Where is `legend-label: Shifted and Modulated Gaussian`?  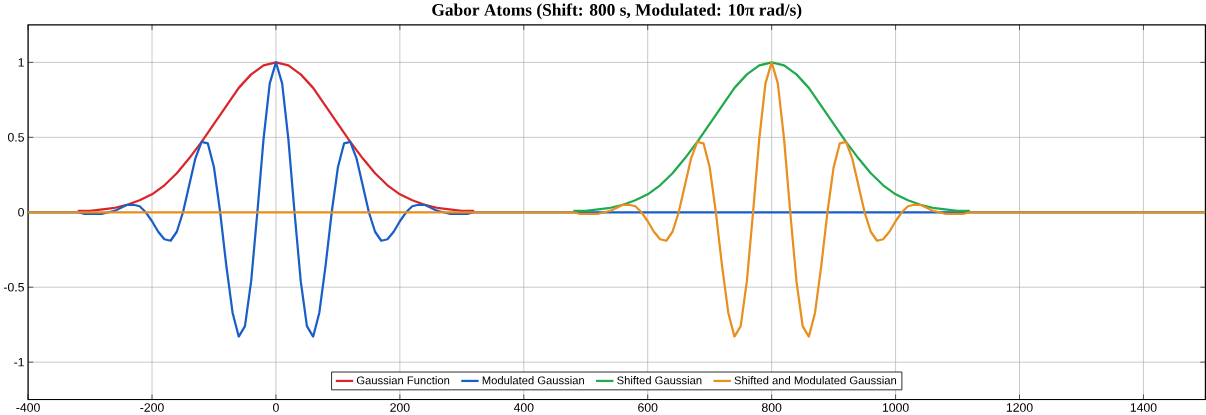 legend-label: Shifted and Modulated Gaussian is located at coordinates (815, 380).